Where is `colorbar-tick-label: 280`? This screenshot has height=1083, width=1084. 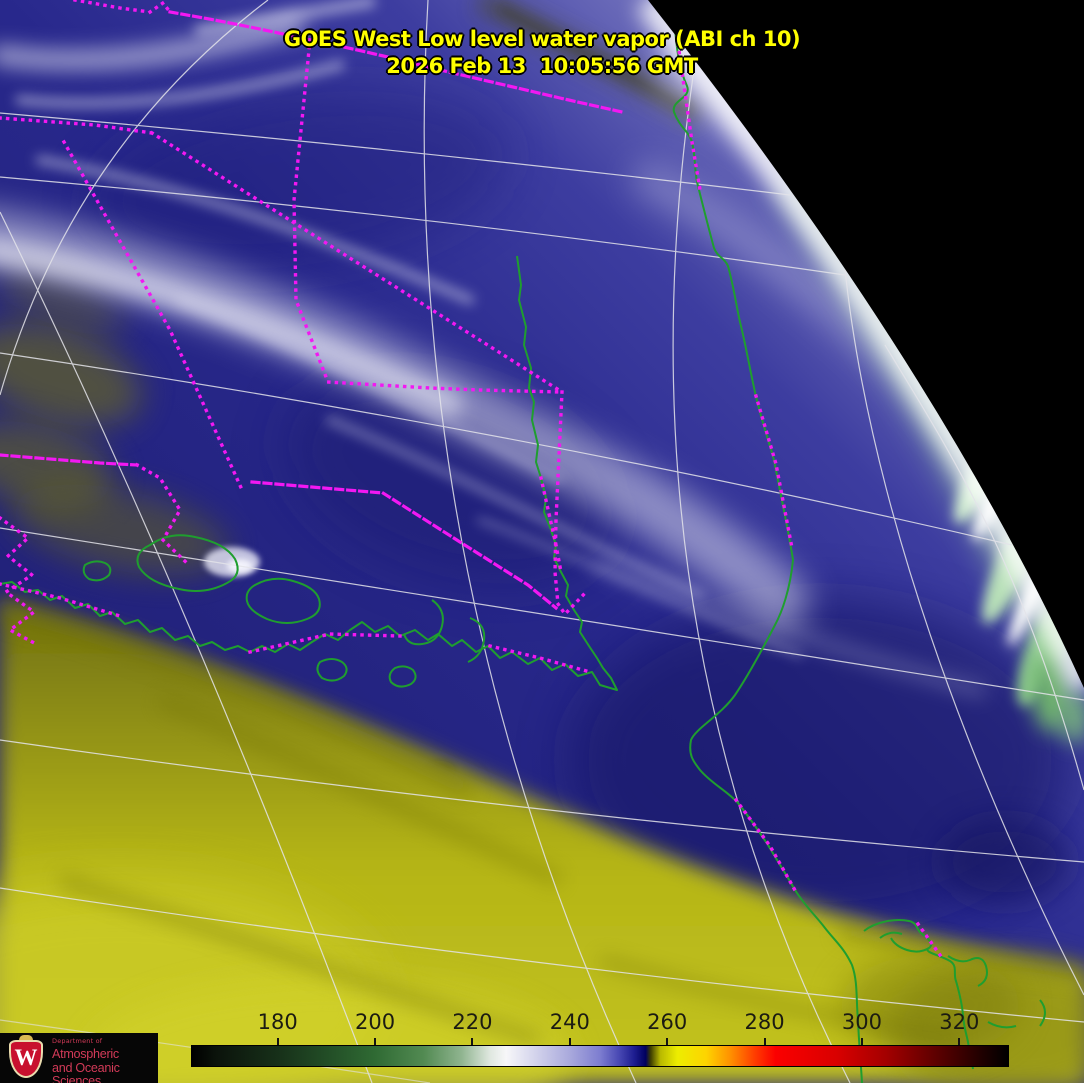 colorbar-tick-label: 280 is located at coordinates (764, 1022).